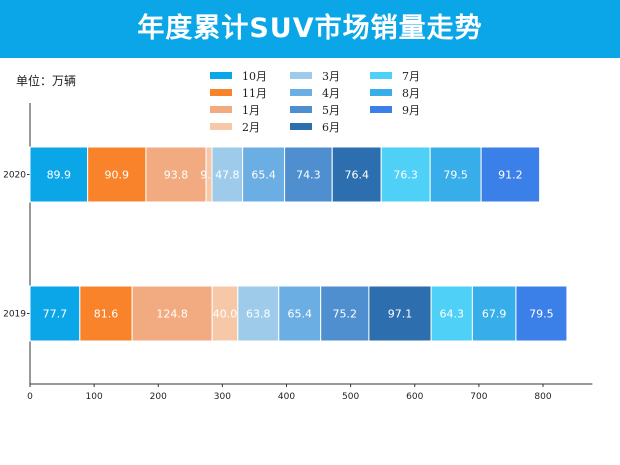  I want to click on legend-label: 5月, so click(331, 110).